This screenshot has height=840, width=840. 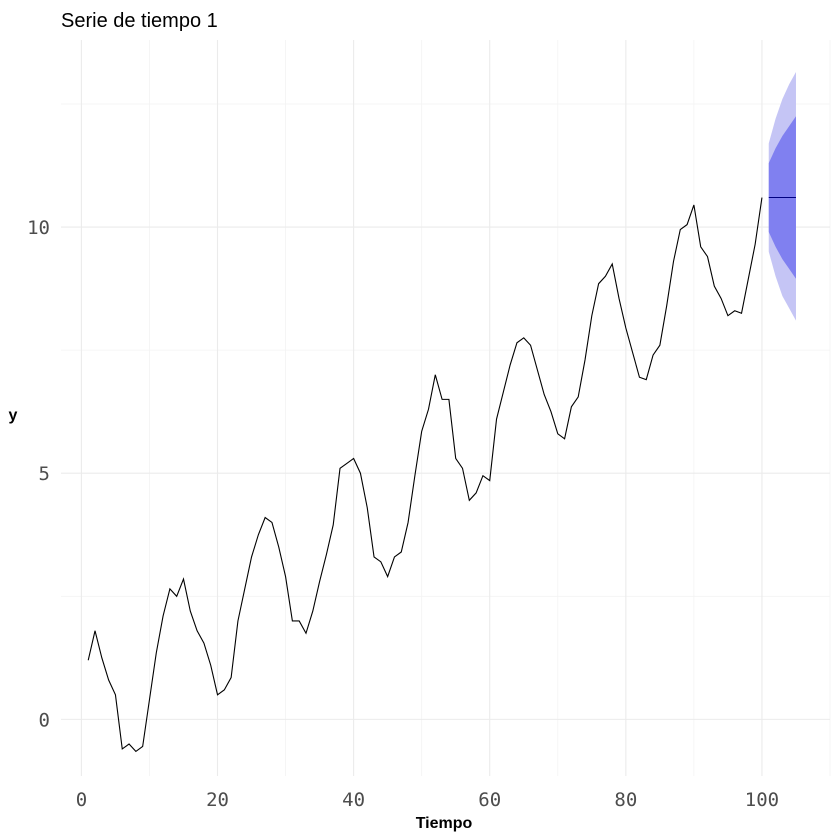 What do you see at coordinates (44, 474) in the screenshot?
I see `y-tick-label: 5` at bounding box center [44, 474].